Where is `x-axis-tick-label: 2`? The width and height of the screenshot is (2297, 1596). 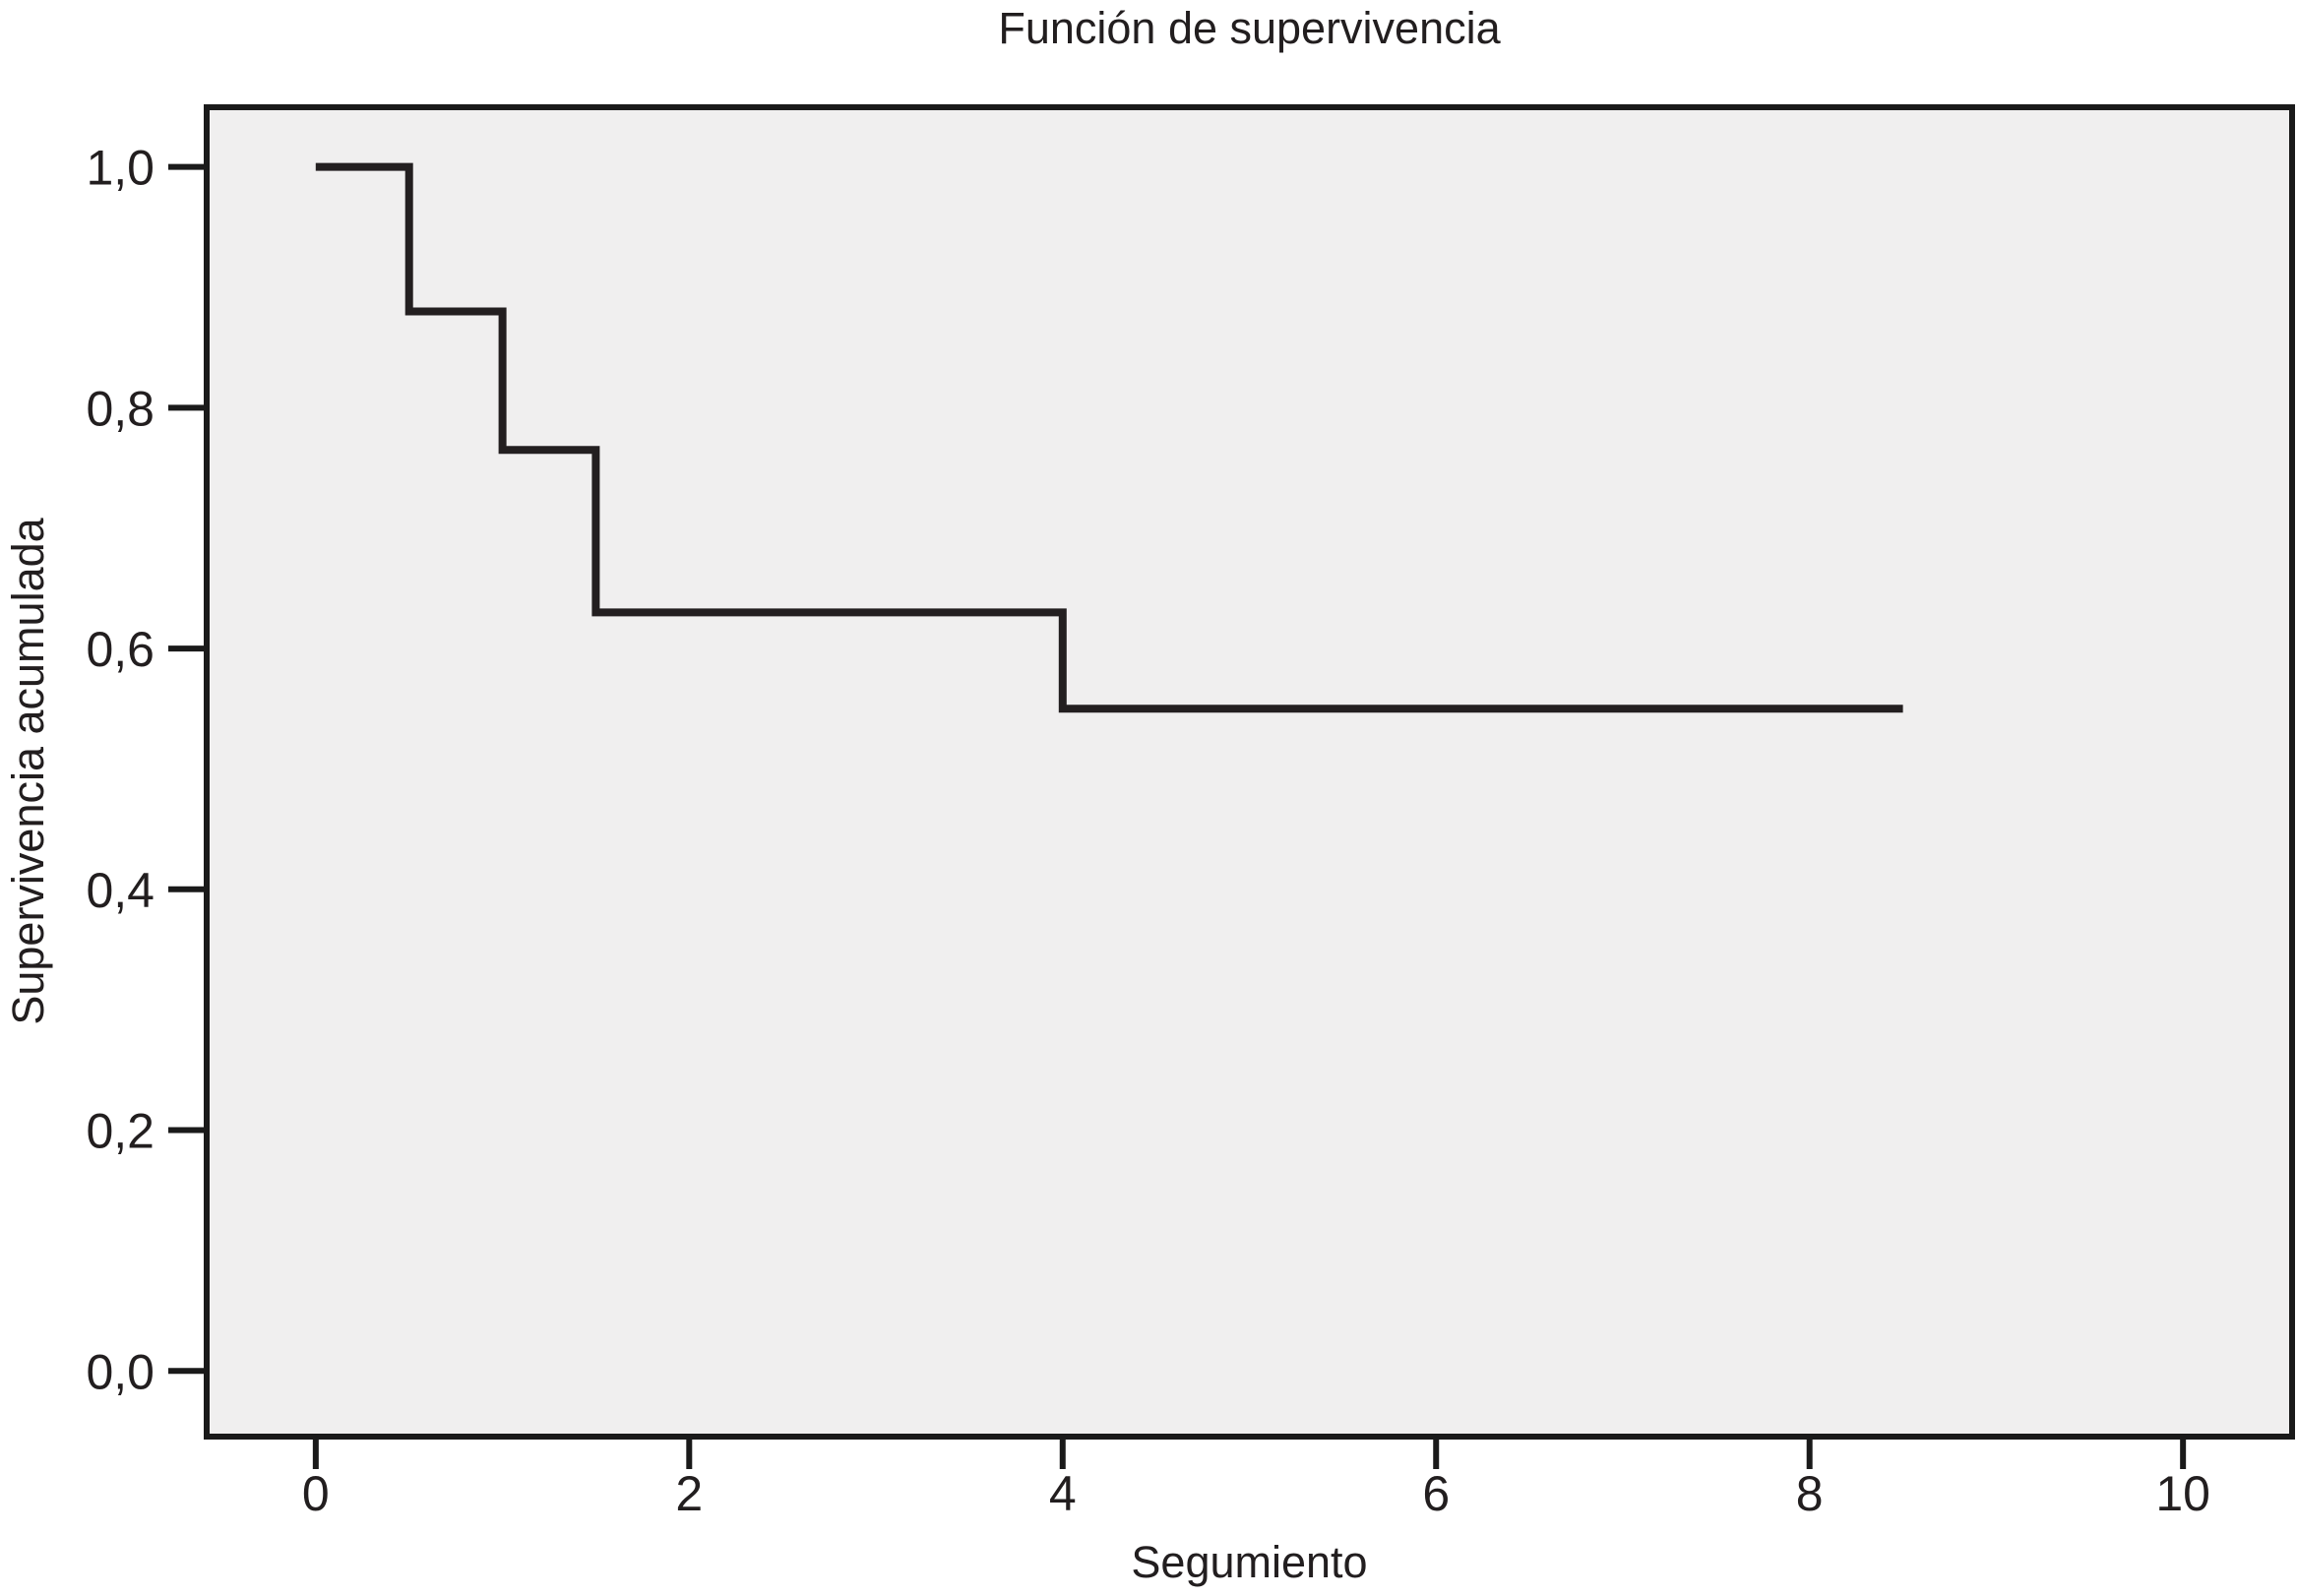 x-axis-tick-label: 2 is located at coordinates (689, 1494).